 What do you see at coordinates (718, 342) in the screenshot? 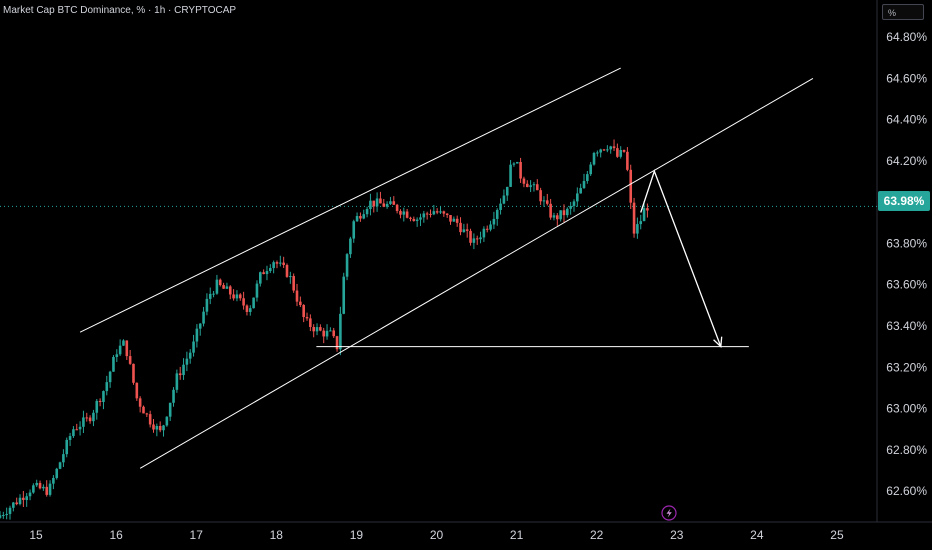
I see `arrow-head-icon` at bounding box center [718, 342].